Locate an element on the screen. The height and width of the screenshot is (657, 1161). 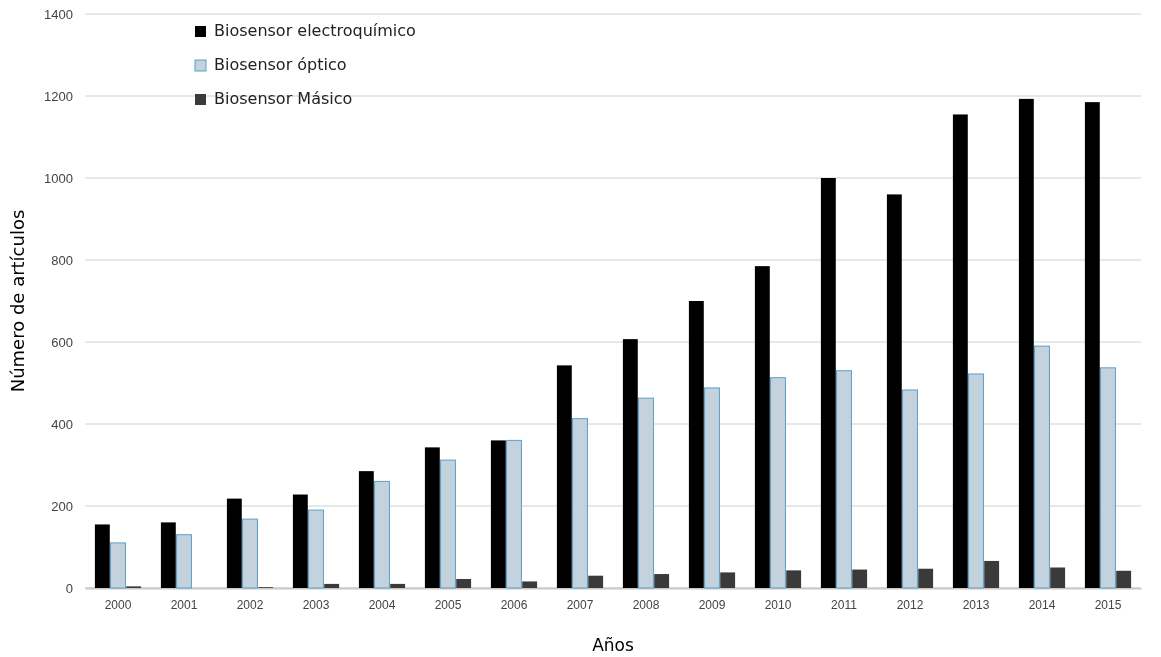
y-axis-title: Número de artículos is located at coordinates (17, 301).